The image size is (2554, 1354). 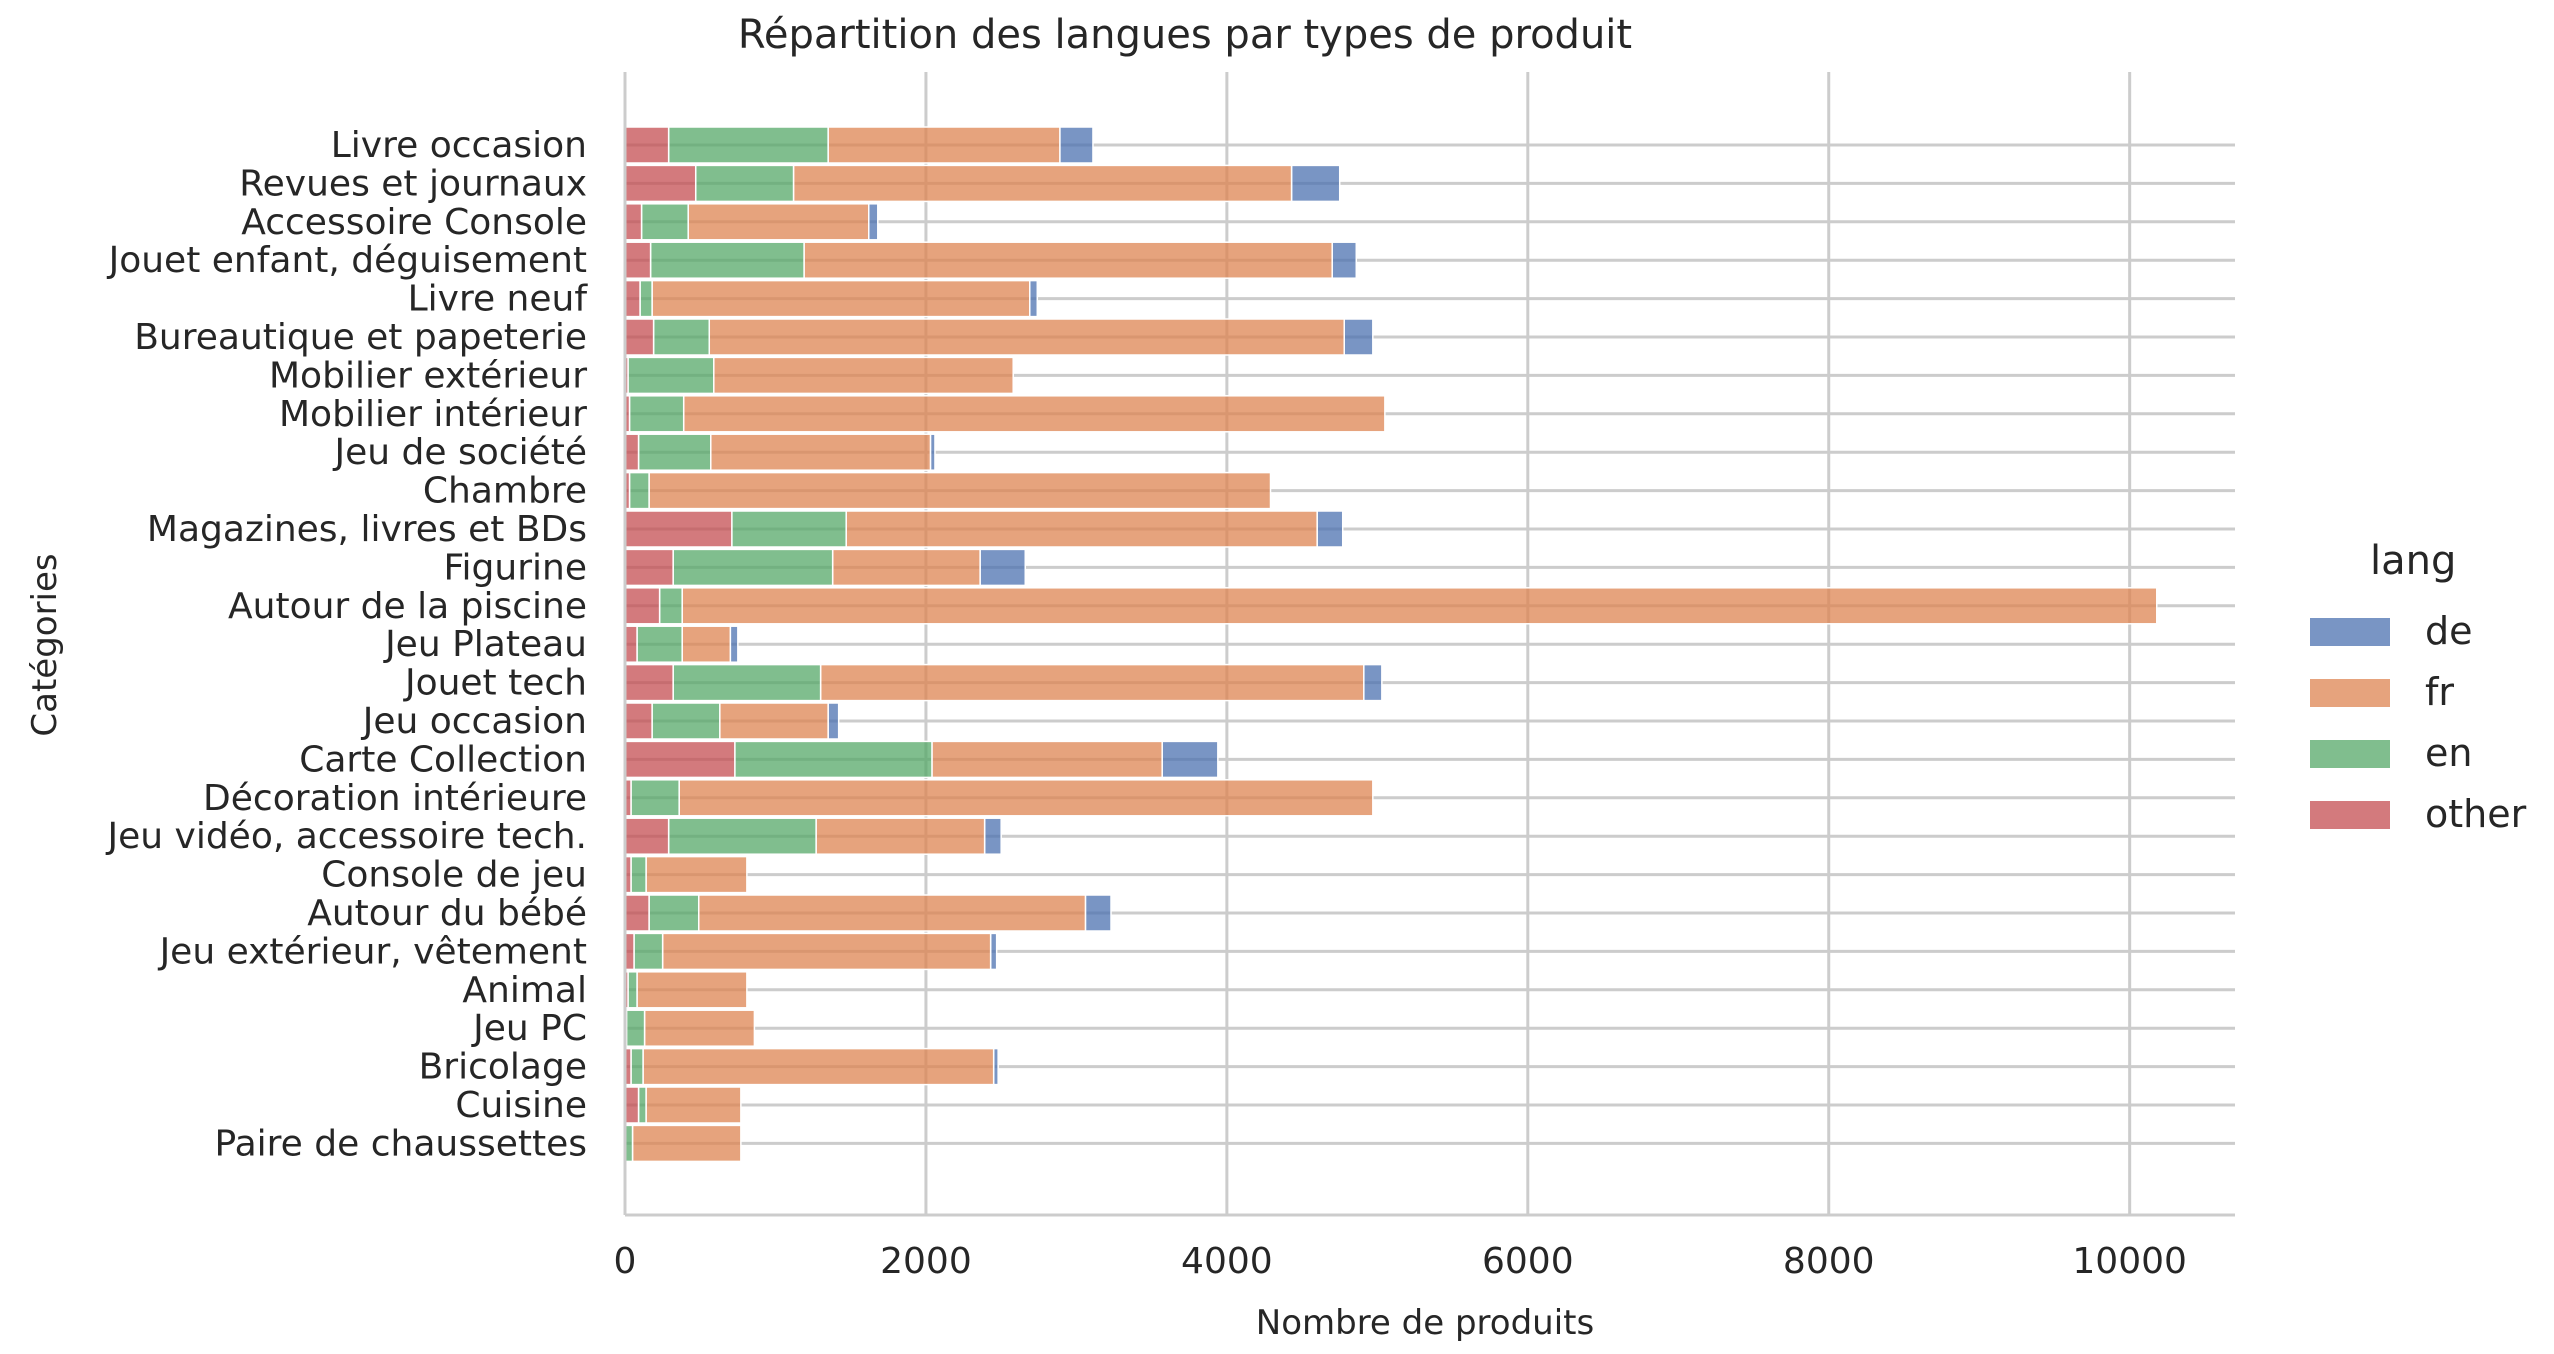 What do you see at coordinates (2439, 692) in the screenshot?
I see `legend-label-fr: fr` at bounding box center [2439, 692].